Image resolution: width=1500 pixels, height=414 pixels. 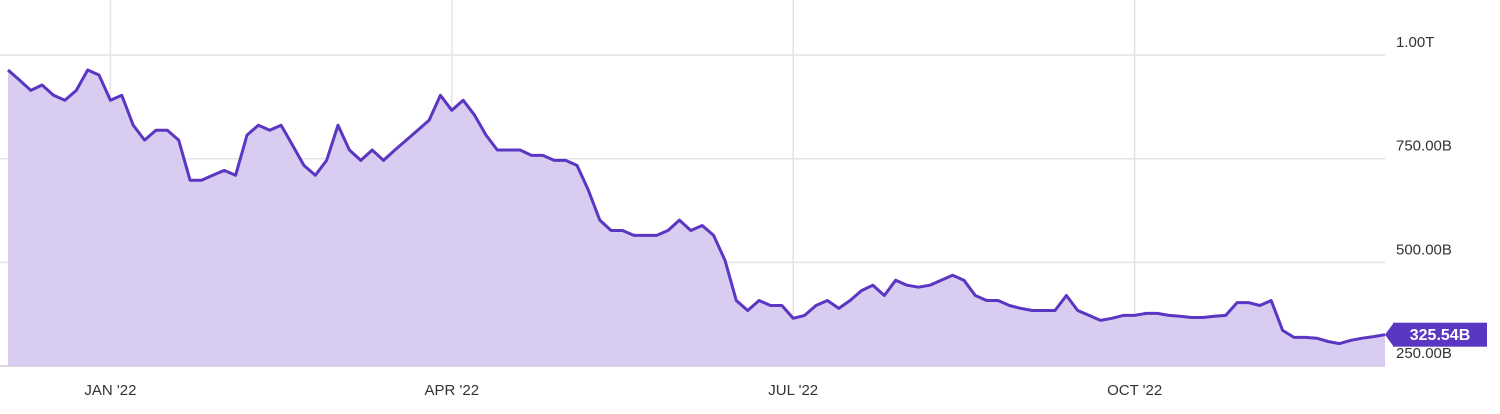 What do you see at coordinates (793, 390) in the screenshot?
I see `x-tick-label: JUL '22` at bounding box center [793, 390].